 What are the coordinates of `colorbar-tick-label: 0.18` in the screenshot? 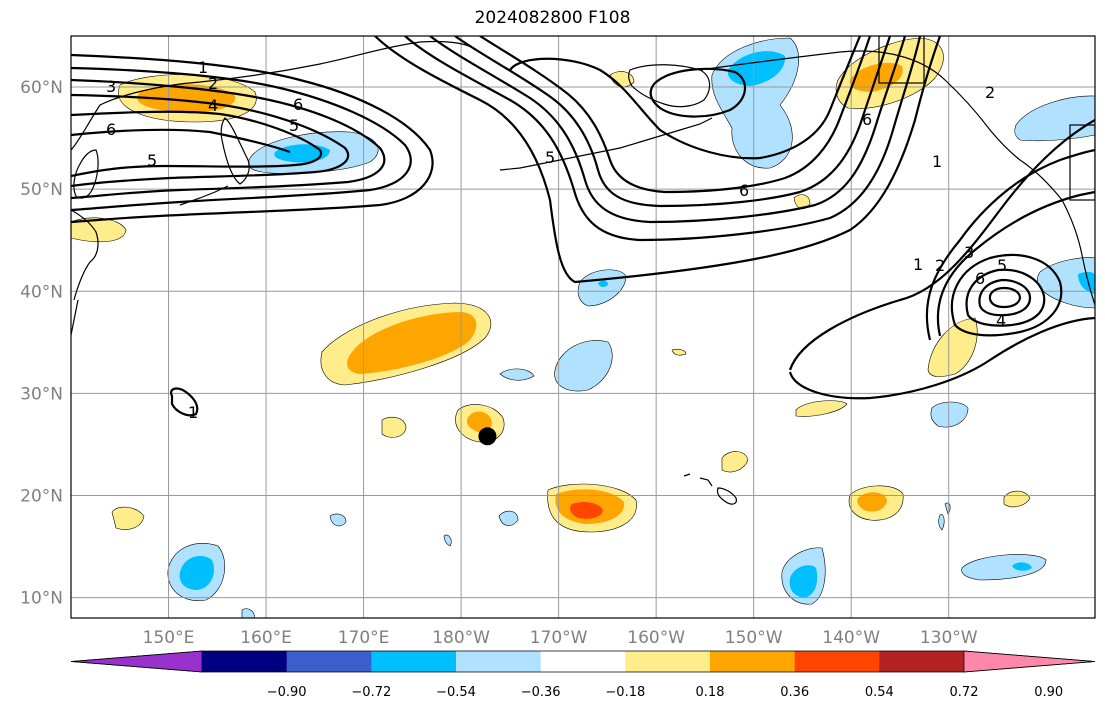 It's located at (710, 692).